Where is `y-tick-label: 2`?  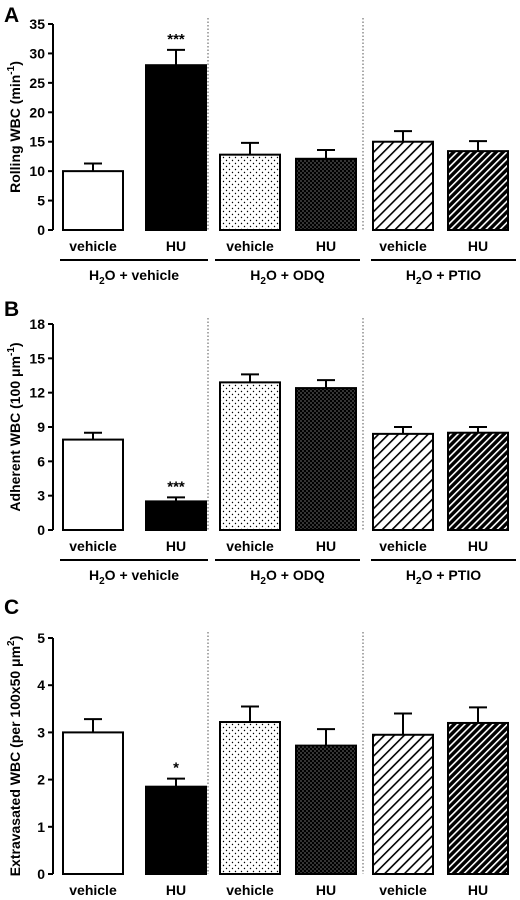
y-tick-label: 2 is located at coordinates (41, 780).